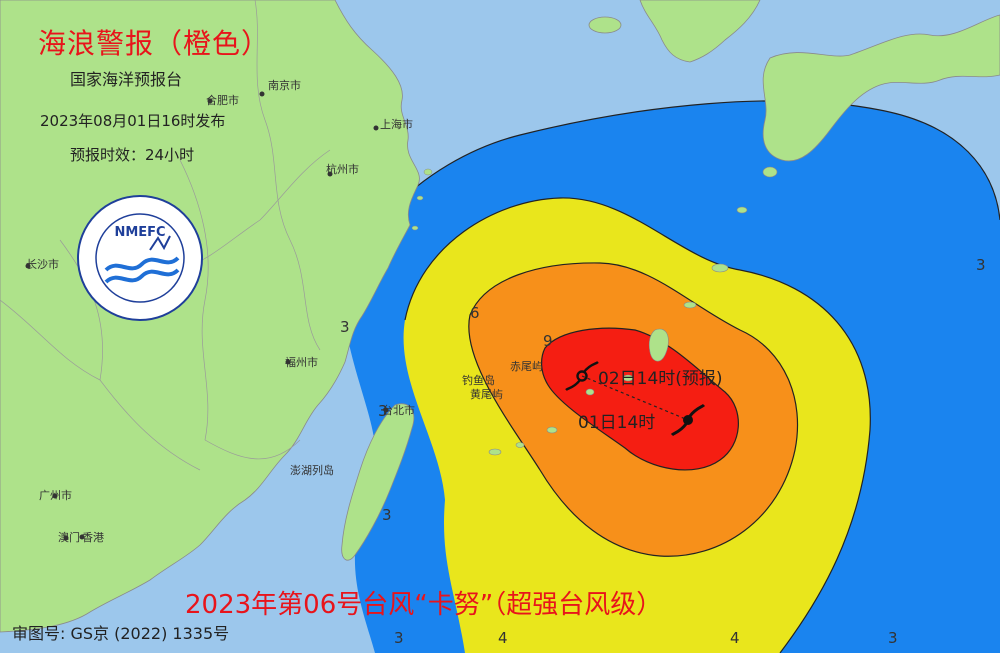  I want to click on logo-text: NMEFC, so click(139, 232).